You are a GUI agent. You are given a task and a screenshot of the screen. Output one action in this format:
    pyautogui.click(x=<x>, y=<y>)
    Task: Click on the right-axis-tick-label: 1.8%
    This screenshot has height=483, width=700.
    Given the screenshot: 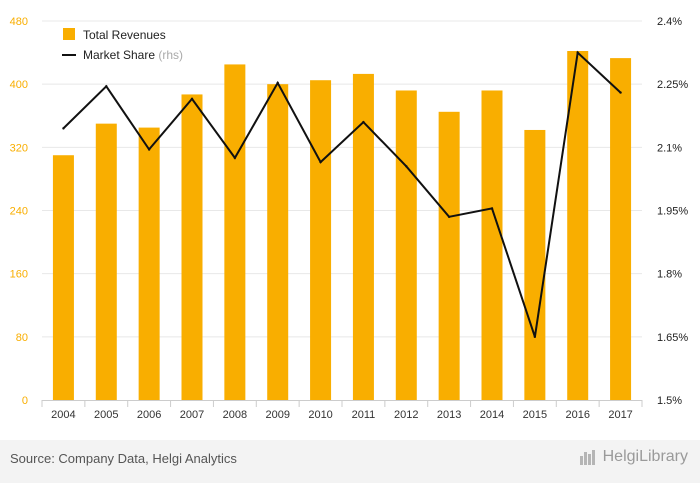 What is the action you would take?
    pyautogui.click(x=669, y=275)
    